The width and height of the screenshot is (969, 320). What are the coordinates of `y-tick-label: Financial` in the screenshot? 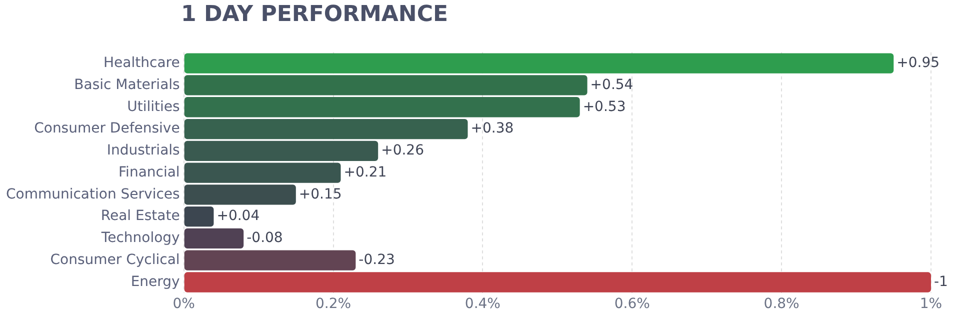 It's located at (149, 172).